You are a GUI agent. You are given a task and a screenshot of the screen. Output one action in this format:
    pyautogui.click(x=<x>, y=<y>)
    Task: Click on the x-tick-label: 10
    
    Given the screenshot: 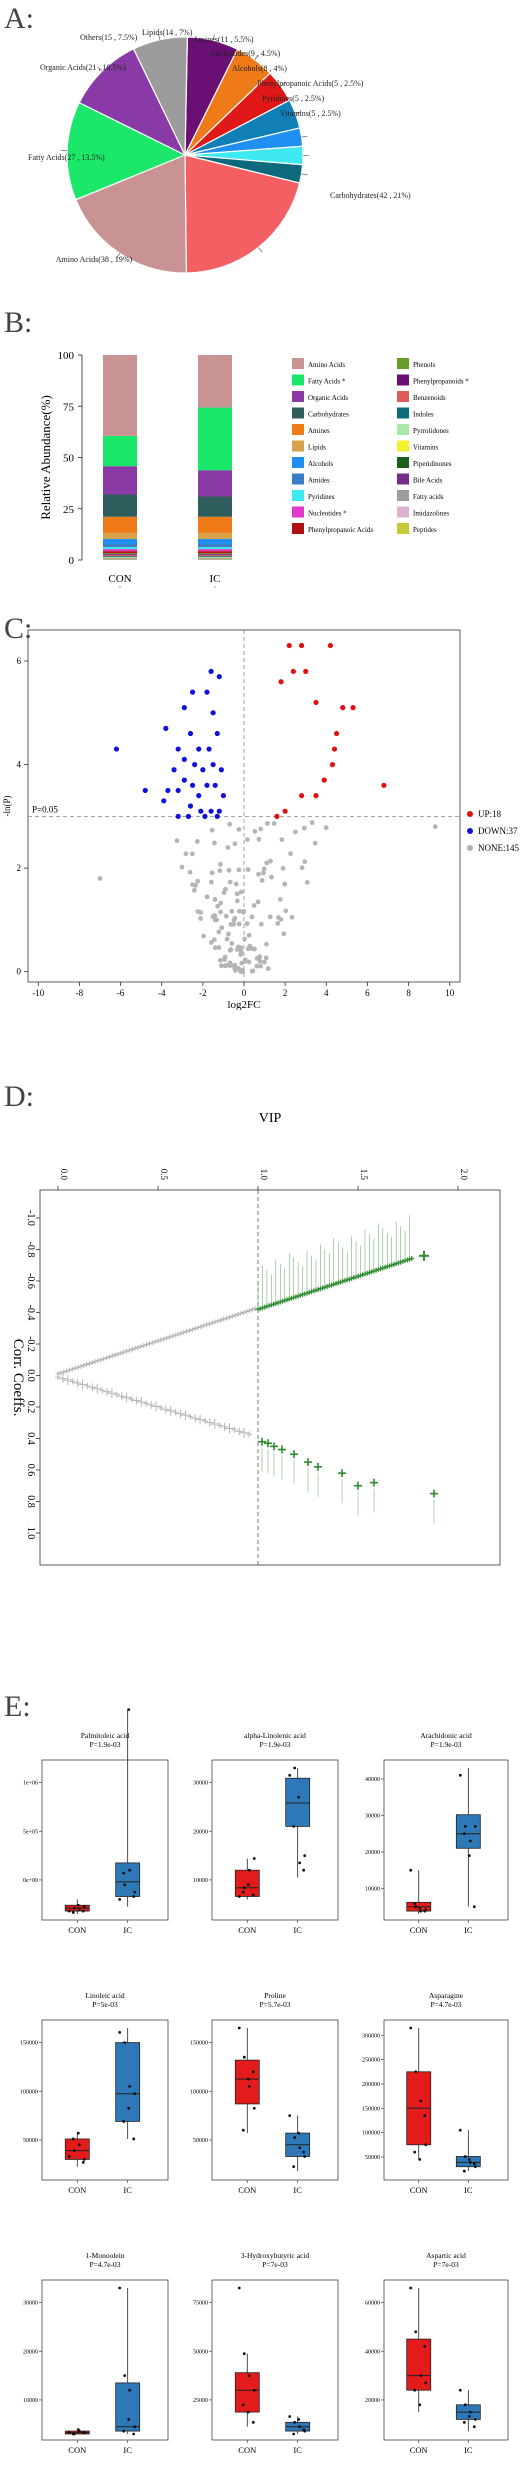 What is the action you would take?
    pyautogui.click(x=450, y=993)
    